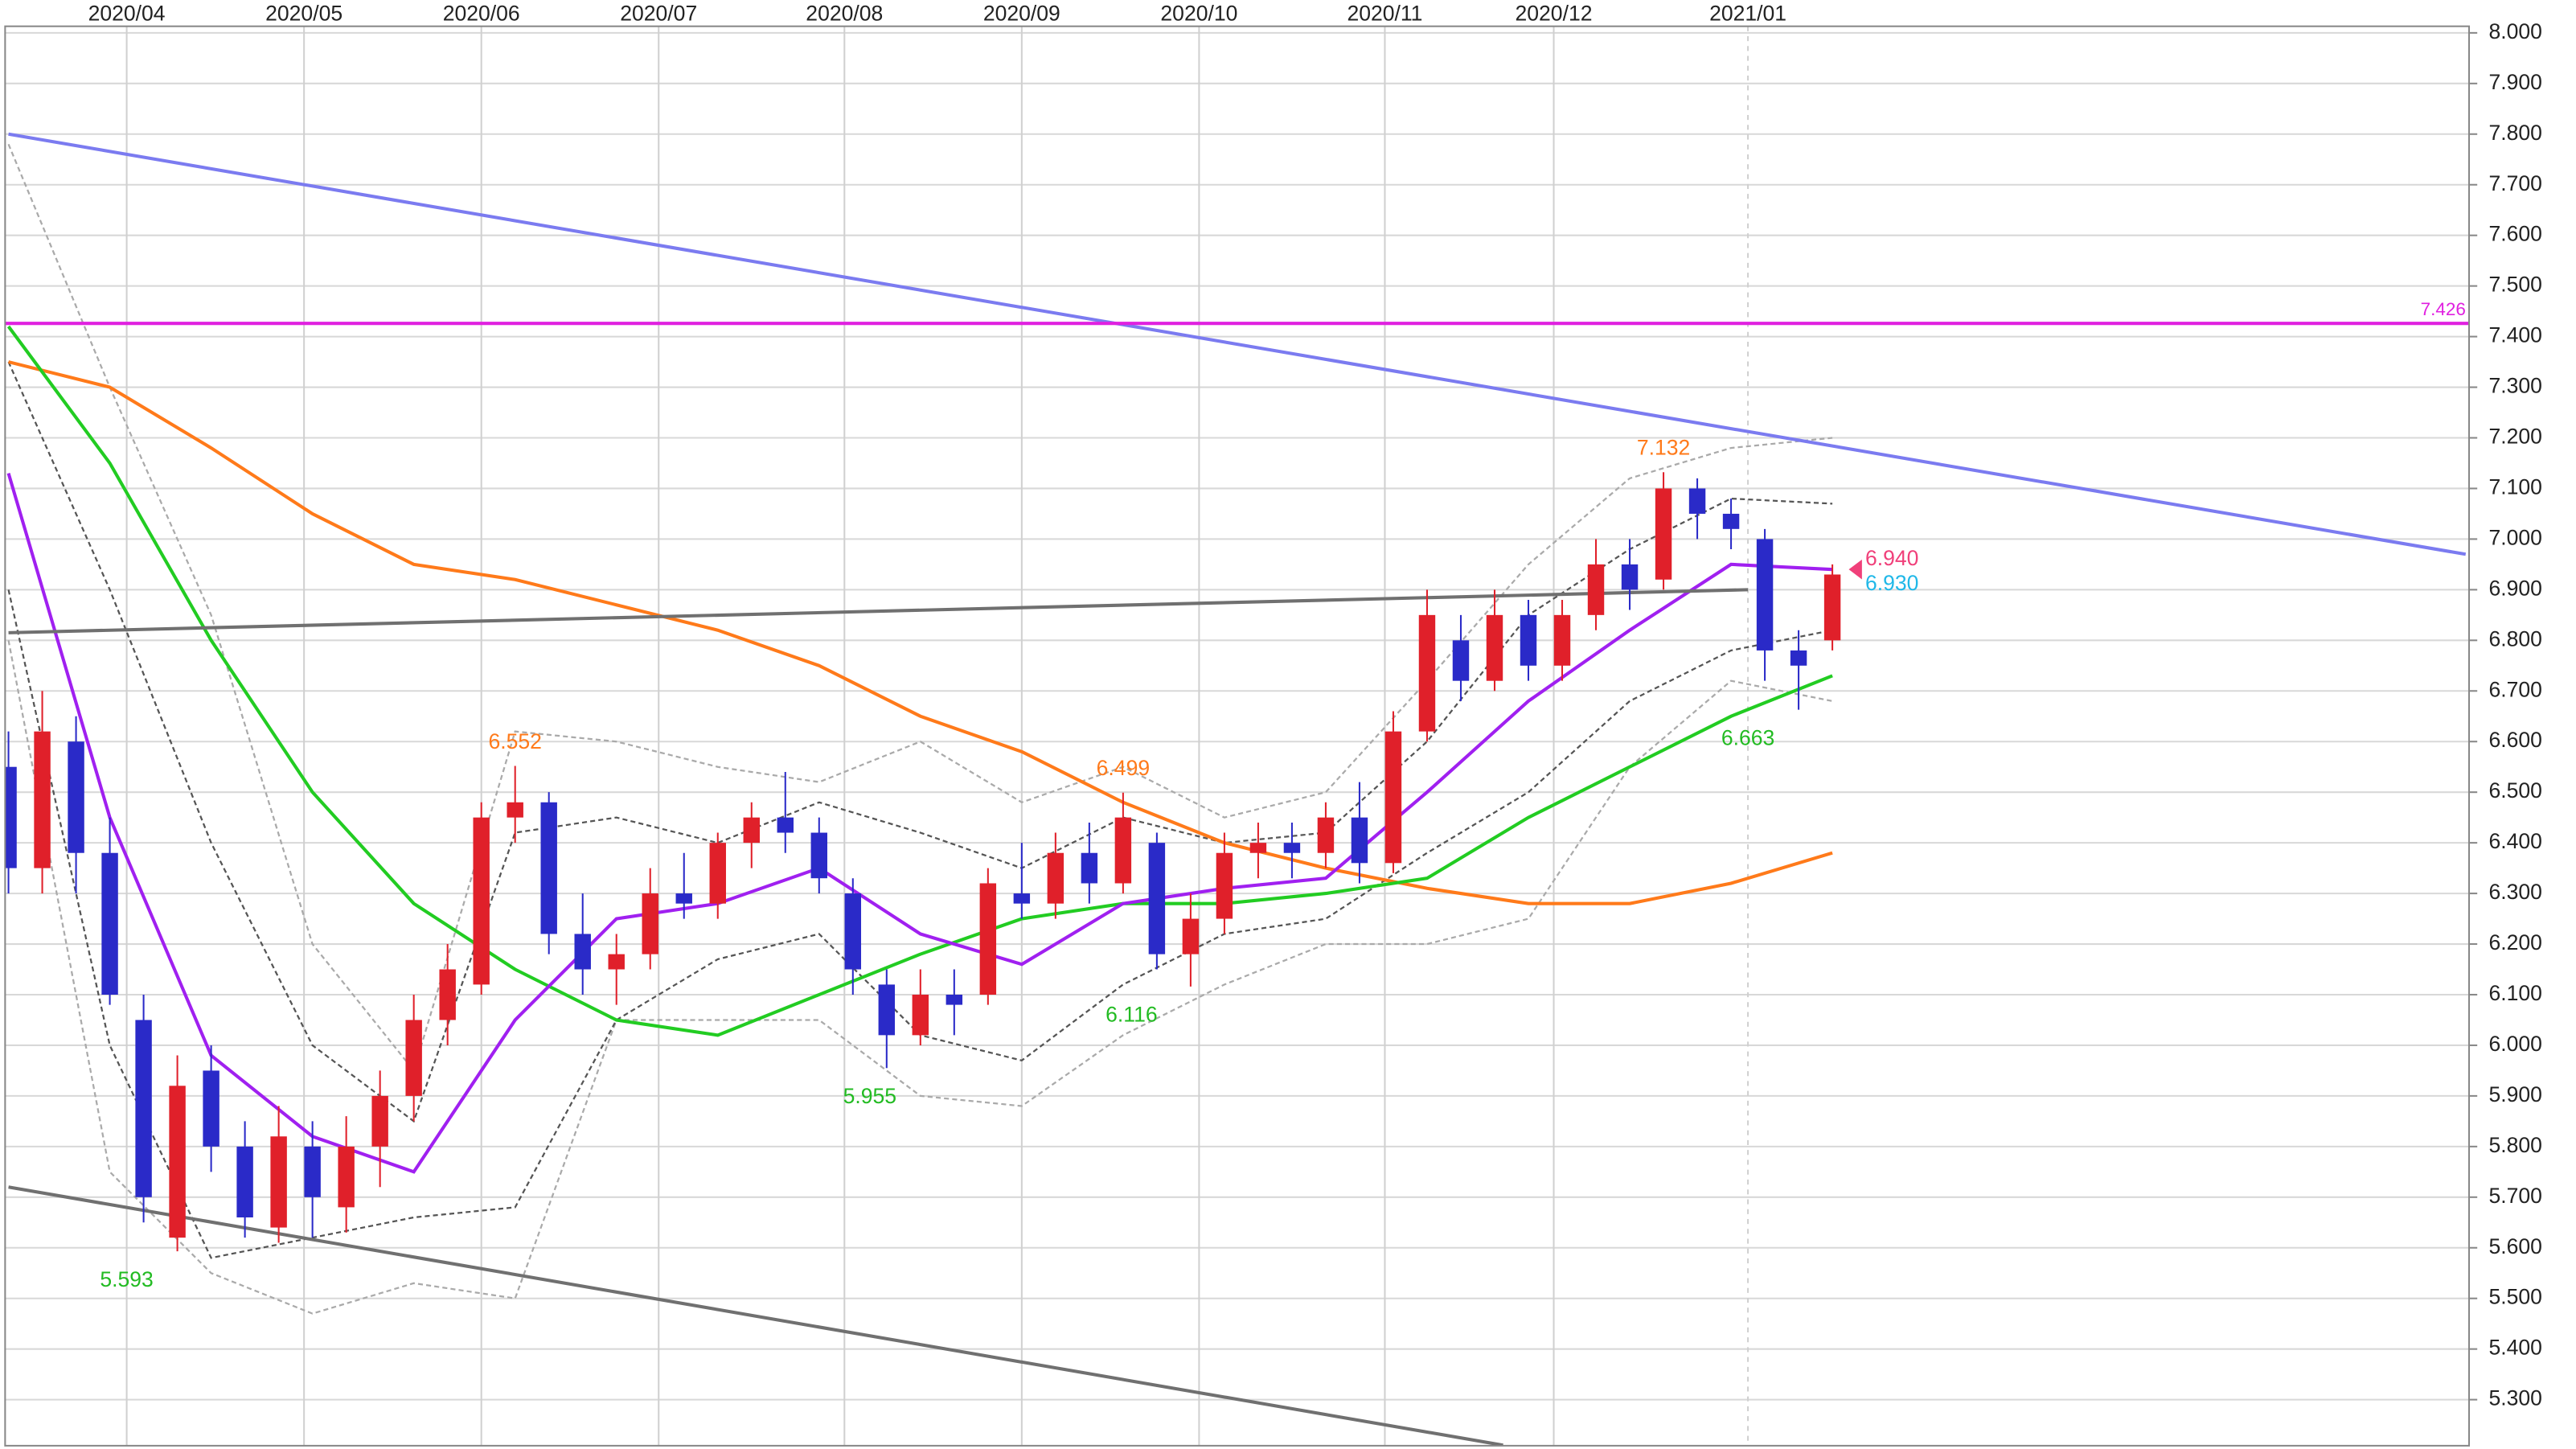  Describe the element at coordinates (2514, 892) in the screenshot. I see `y-tick-label: 6.300` at that location.